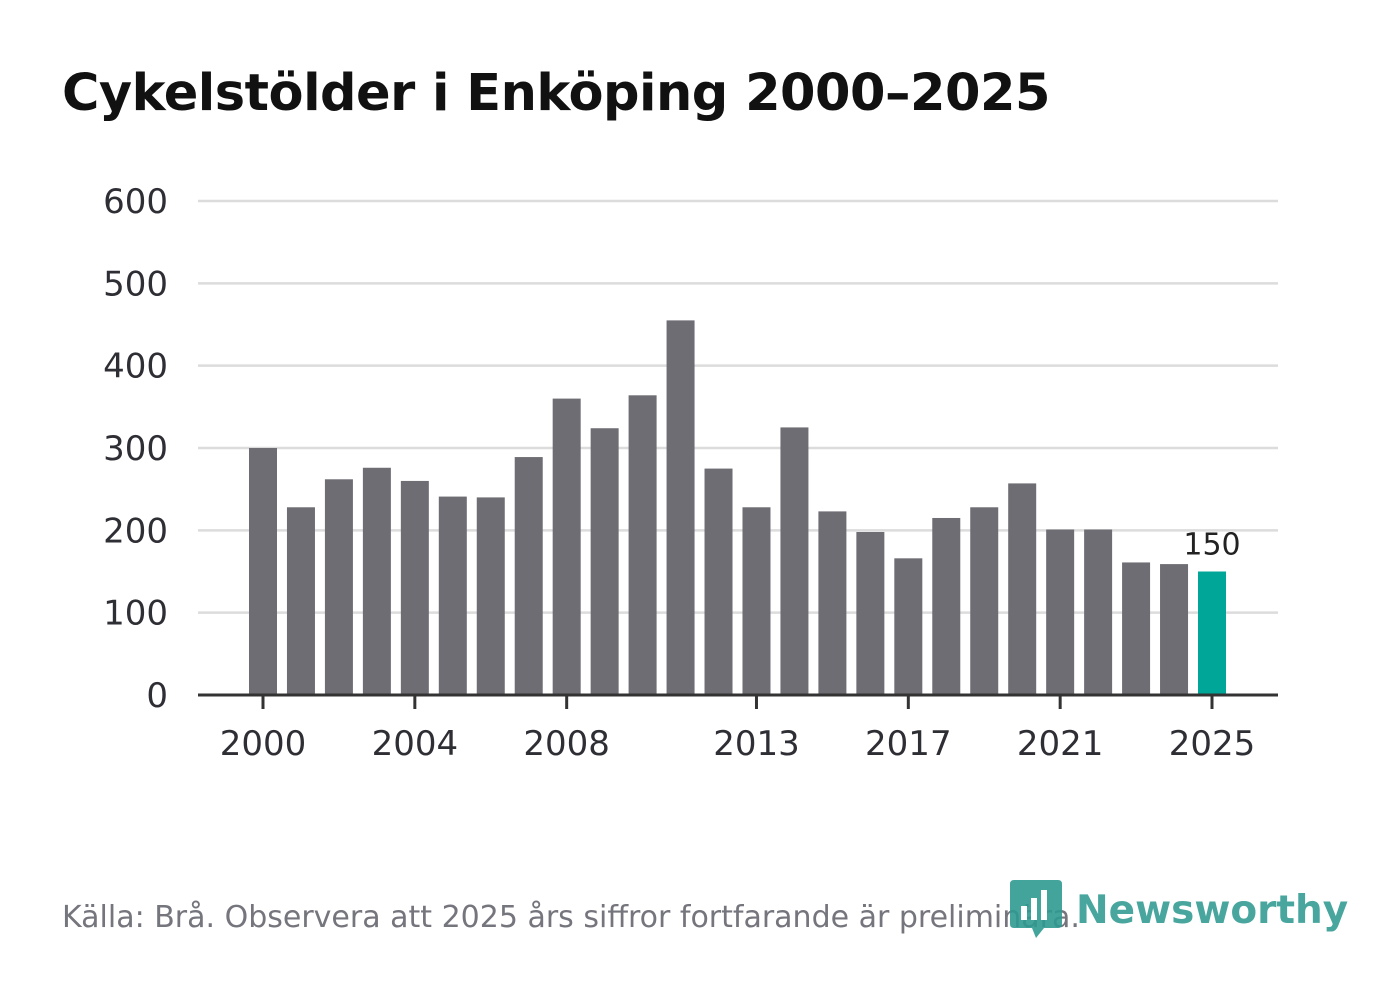 The width and height of the screenshot is (1382, 999). I want to click on brand-logo: Newsworthy, so click(1179, 910).